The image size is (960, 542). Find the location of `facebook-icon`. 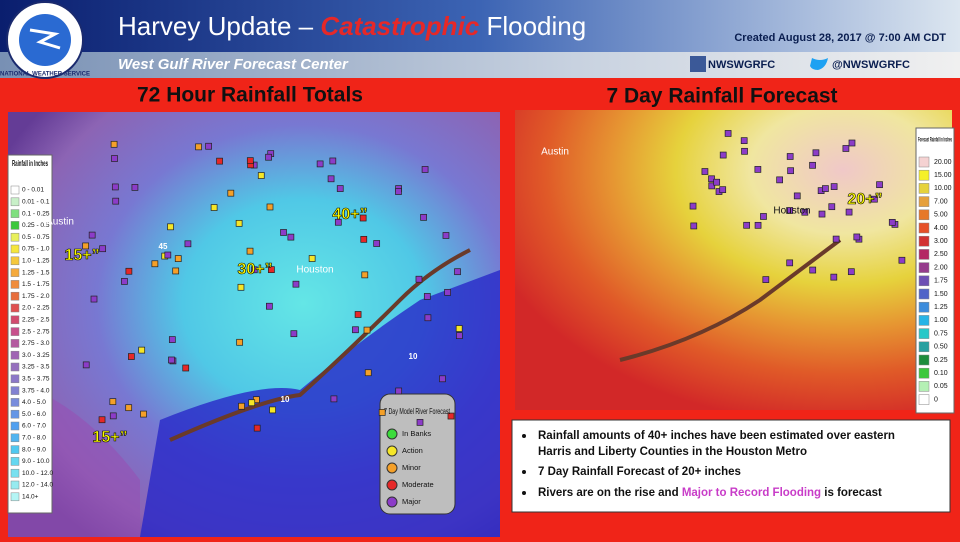

facebook-icon is located at coordinates (698, 64).